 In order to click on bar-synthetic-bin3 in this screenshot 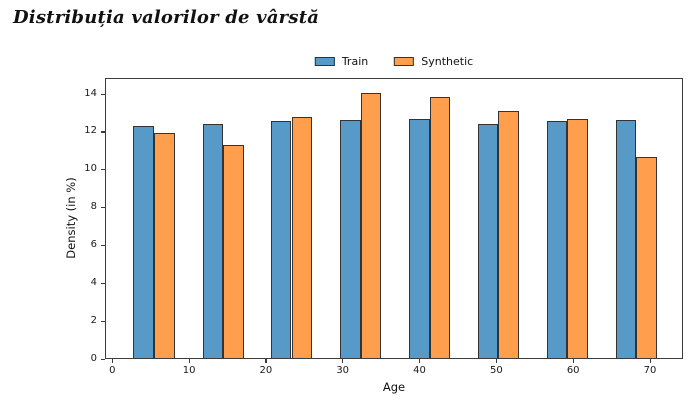, I will do `click(371, 225)`.